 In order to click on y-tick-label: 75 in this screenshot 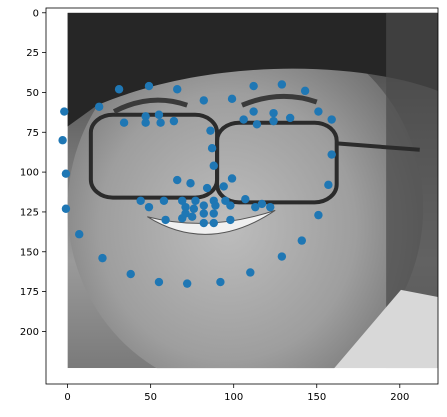, I will do `click(32, 133)`.